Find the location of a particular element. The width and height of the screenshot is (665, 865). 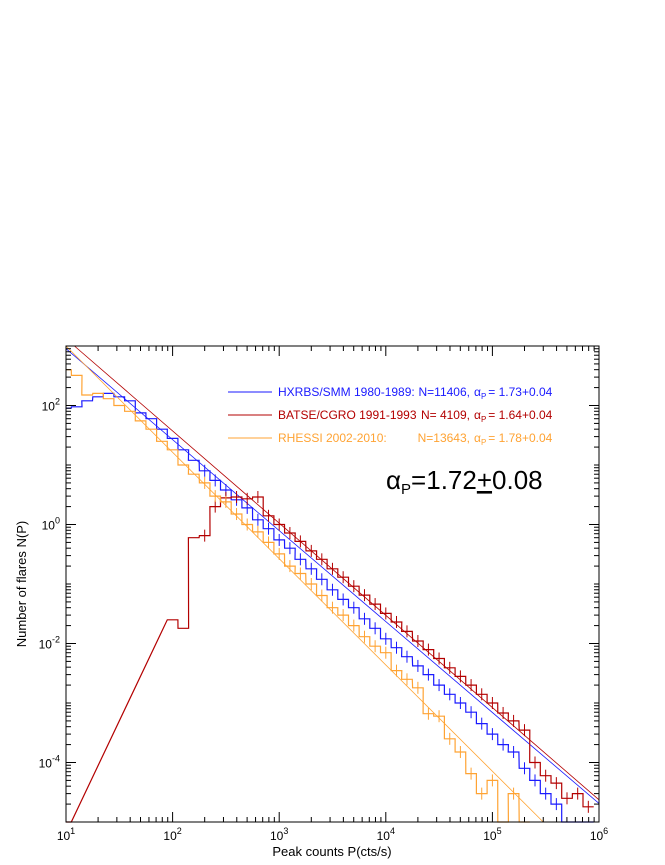

legend-alpha-symbol-0: α is located at coordinates (477, 392).